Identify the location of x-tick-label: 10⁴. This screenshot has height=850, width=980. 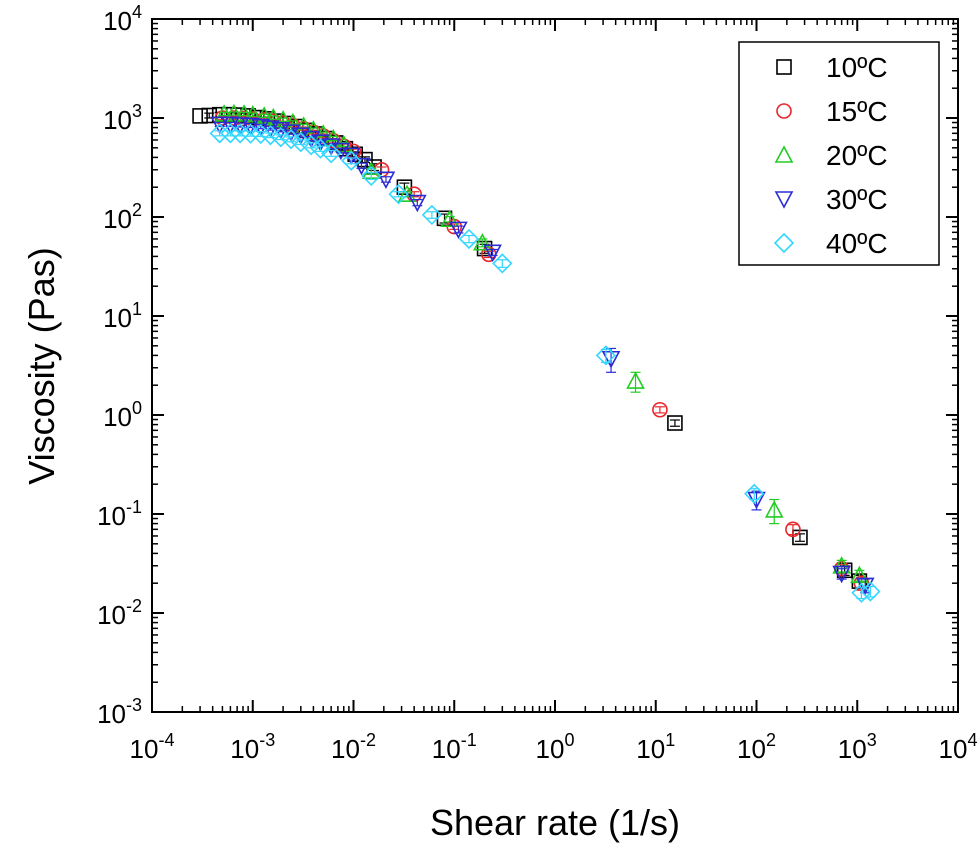
(958, 747).